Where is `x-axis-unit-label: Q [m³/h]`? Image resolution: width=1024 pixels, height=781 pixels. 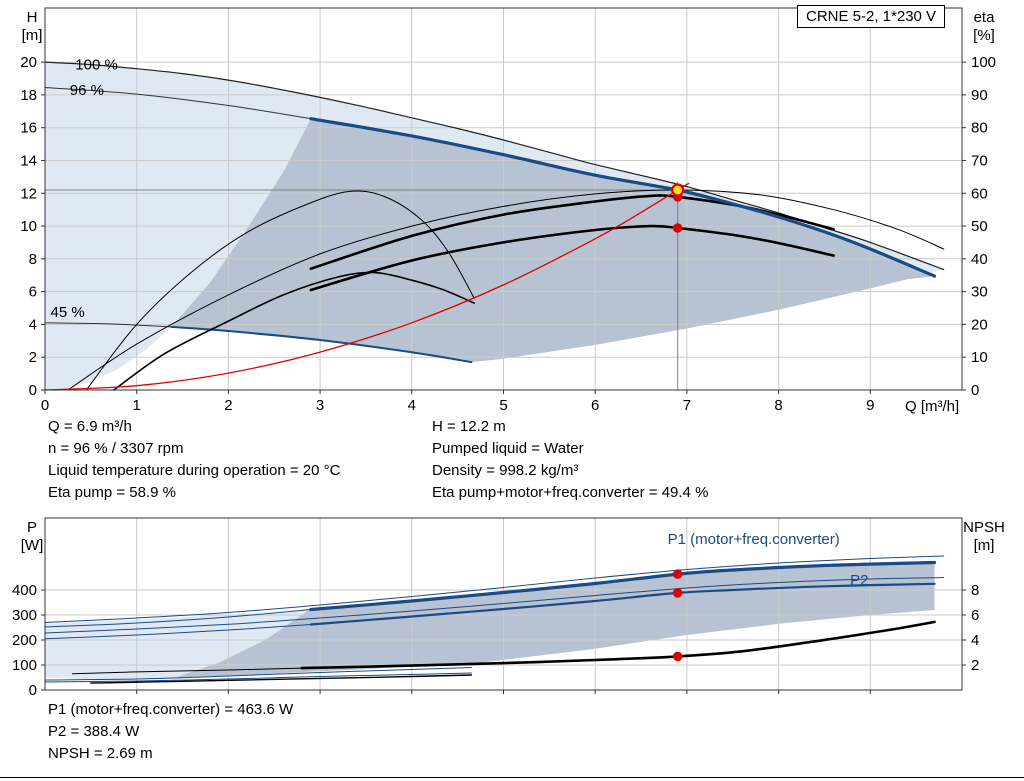 x-axis-unit-label: Q [m³/h] is located at coordinates (932, 406).